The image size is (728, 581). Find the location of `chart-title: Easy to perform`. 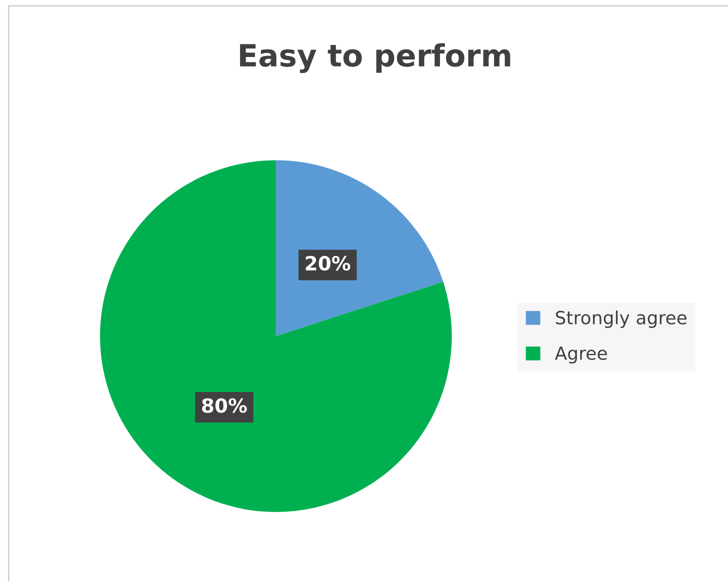

chart-title: Easy to perform is located at coordinates (375, 58).